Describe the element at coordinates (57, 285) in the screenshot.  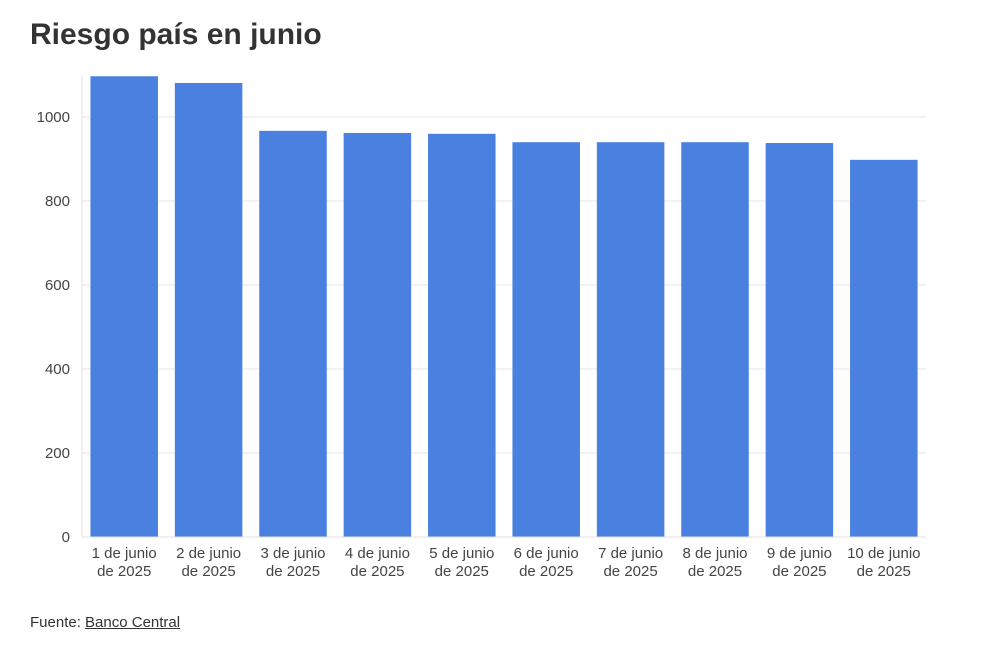
I see `y-tick-label: 600` at that location.